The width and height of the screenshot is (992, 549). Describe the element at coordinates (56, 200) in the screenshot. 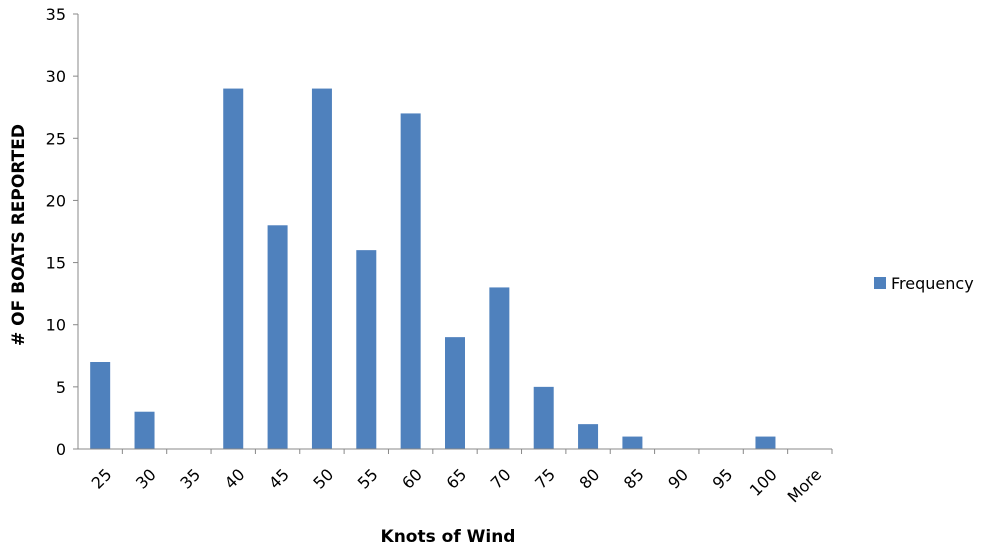

I see `y-tick-label: 20` at that location.